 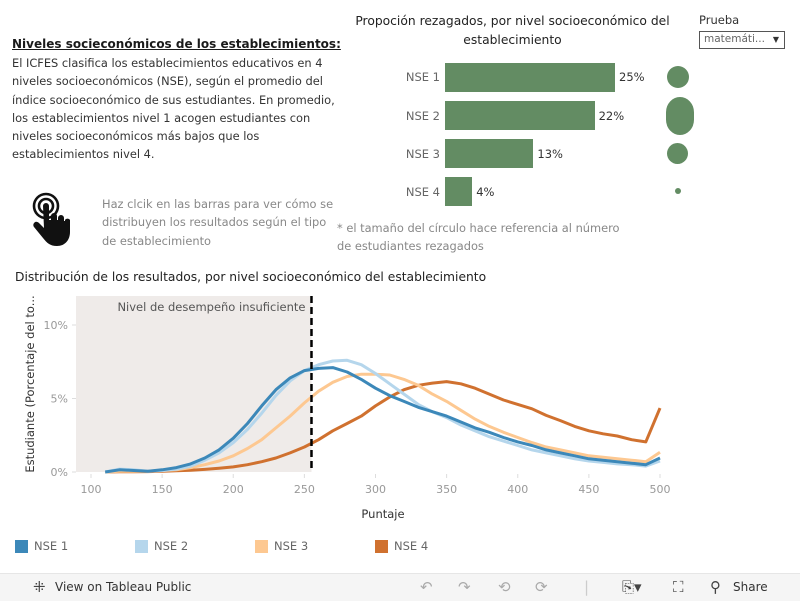 What do you see at coordinates (426, 587) in the screenshot?
I see `undo-icon: ↶` at bounding box center [426, 587].